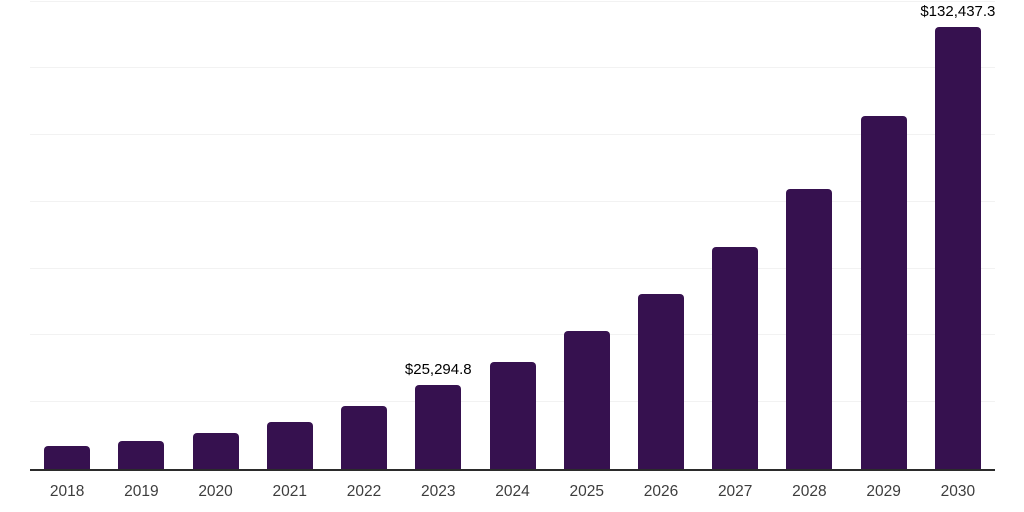 The width and height of the screenshot is (1024, 512). What do you see at coordinates (141, 454) in the screenshot?
I see `bar-2019` at bounding box center [141, 454].